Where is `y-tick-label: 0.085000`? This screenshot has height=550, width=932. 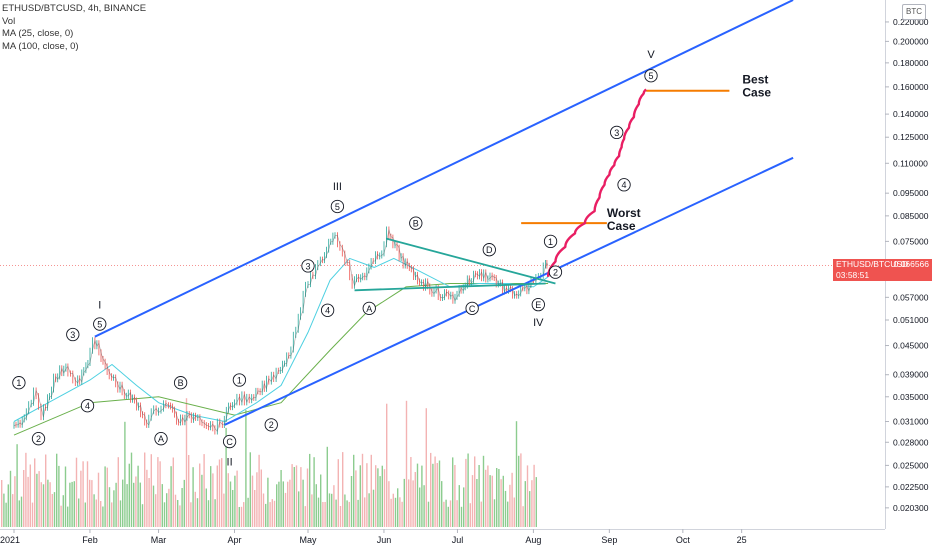
y-tick-label: 0.085000 is located at coordinates (911, 216).